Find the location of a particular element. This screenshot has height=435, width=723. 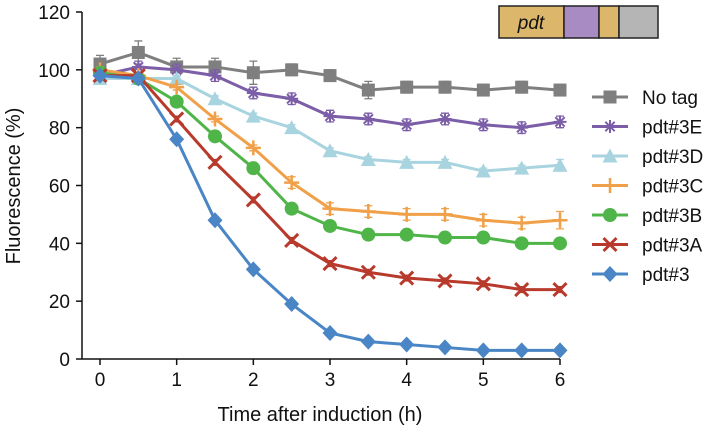

inset-segment-gray is located at coordinates (638, 22).